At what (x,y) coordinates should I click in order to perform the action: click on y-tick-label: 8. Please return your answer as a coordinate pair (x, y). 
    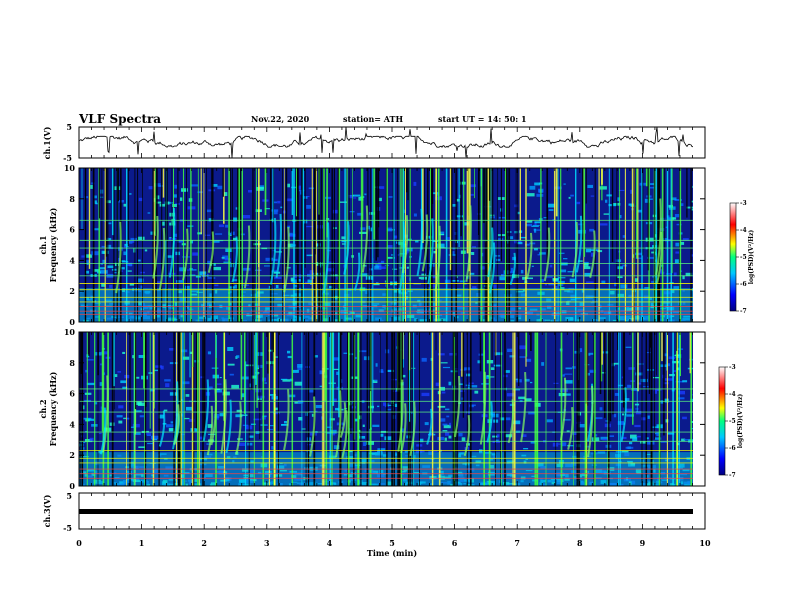
    Looking at the image, I should click on (72, 363).